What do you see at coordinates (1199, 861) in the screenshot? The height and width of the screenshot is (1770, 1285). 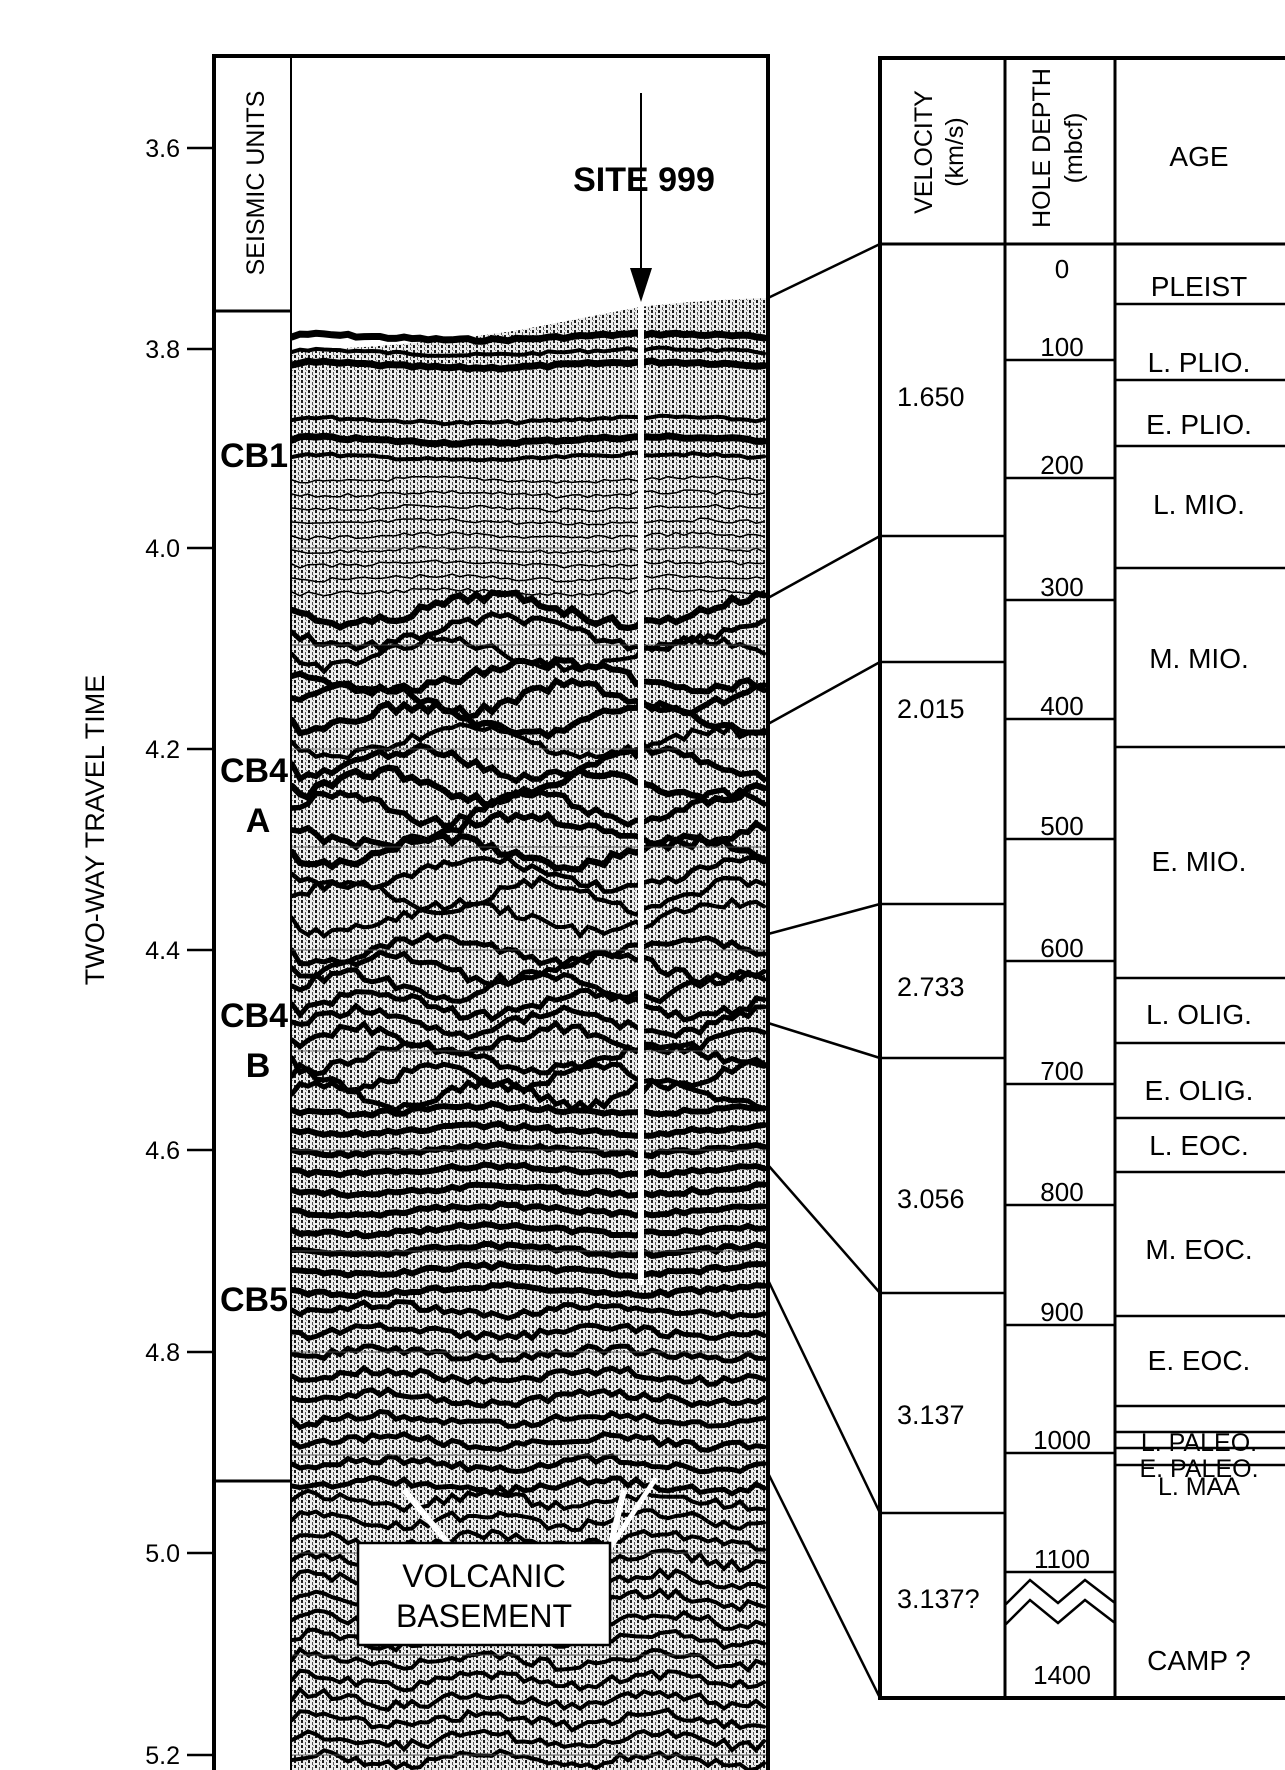 I see `age-label: E. MIO.` at bounding box center [1199, 861].